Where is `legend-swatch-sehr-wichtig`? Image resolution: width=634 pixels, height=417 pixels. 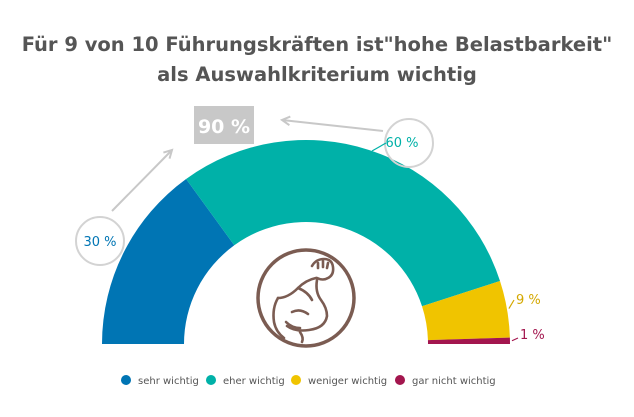
legend-swatch-sehr-wichtig is located at coordinates (126, 380).